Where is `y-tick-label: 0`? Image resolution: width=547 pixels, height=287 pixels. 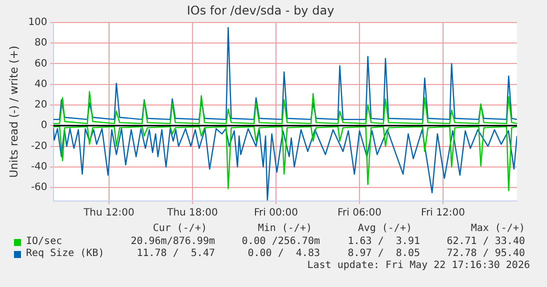 y-tick-label: 0 is located at coordinates (44, 126).